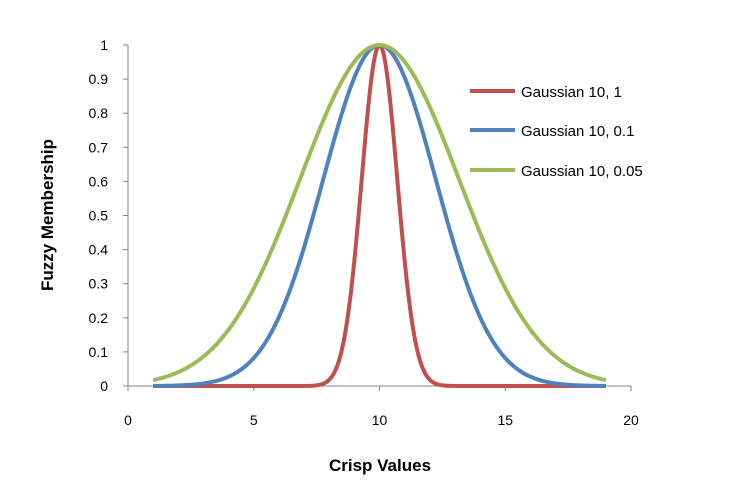 The width and height of the screenshot is (741, 501). Describe the element at coordinates (99, 250) in the screenshot. I see `y-tick-label: 0.4` at that location.